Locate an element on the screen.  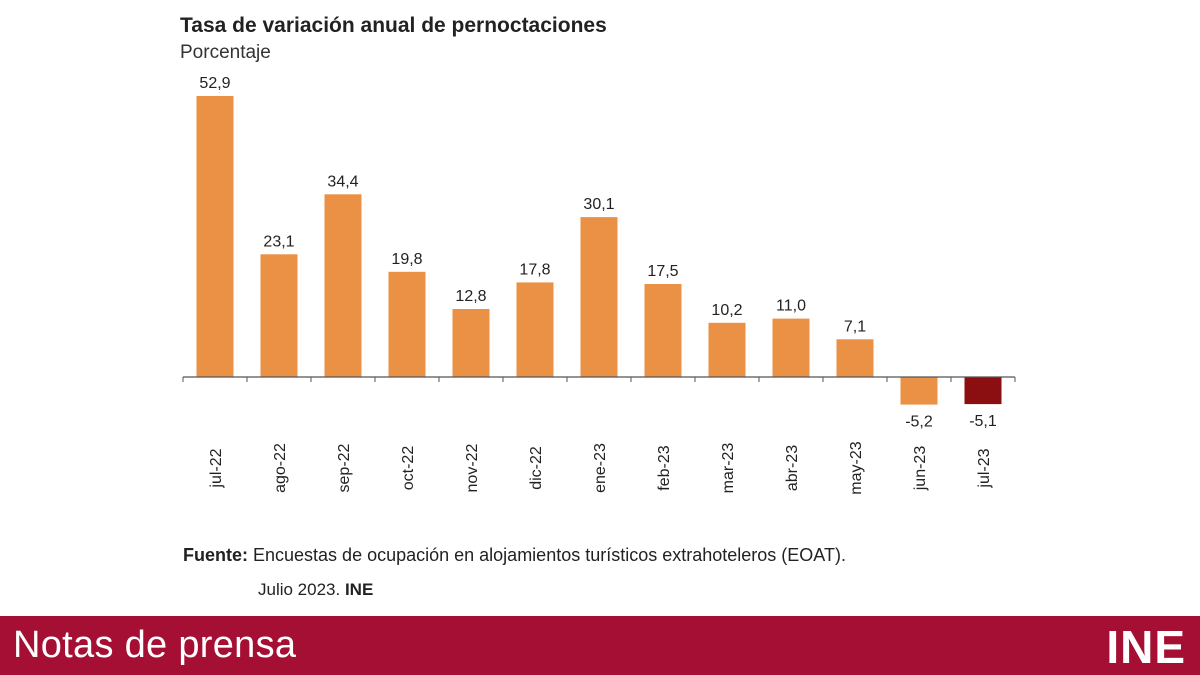
data-label-abr-23: 11,0 is located at coordinates (791, 306).